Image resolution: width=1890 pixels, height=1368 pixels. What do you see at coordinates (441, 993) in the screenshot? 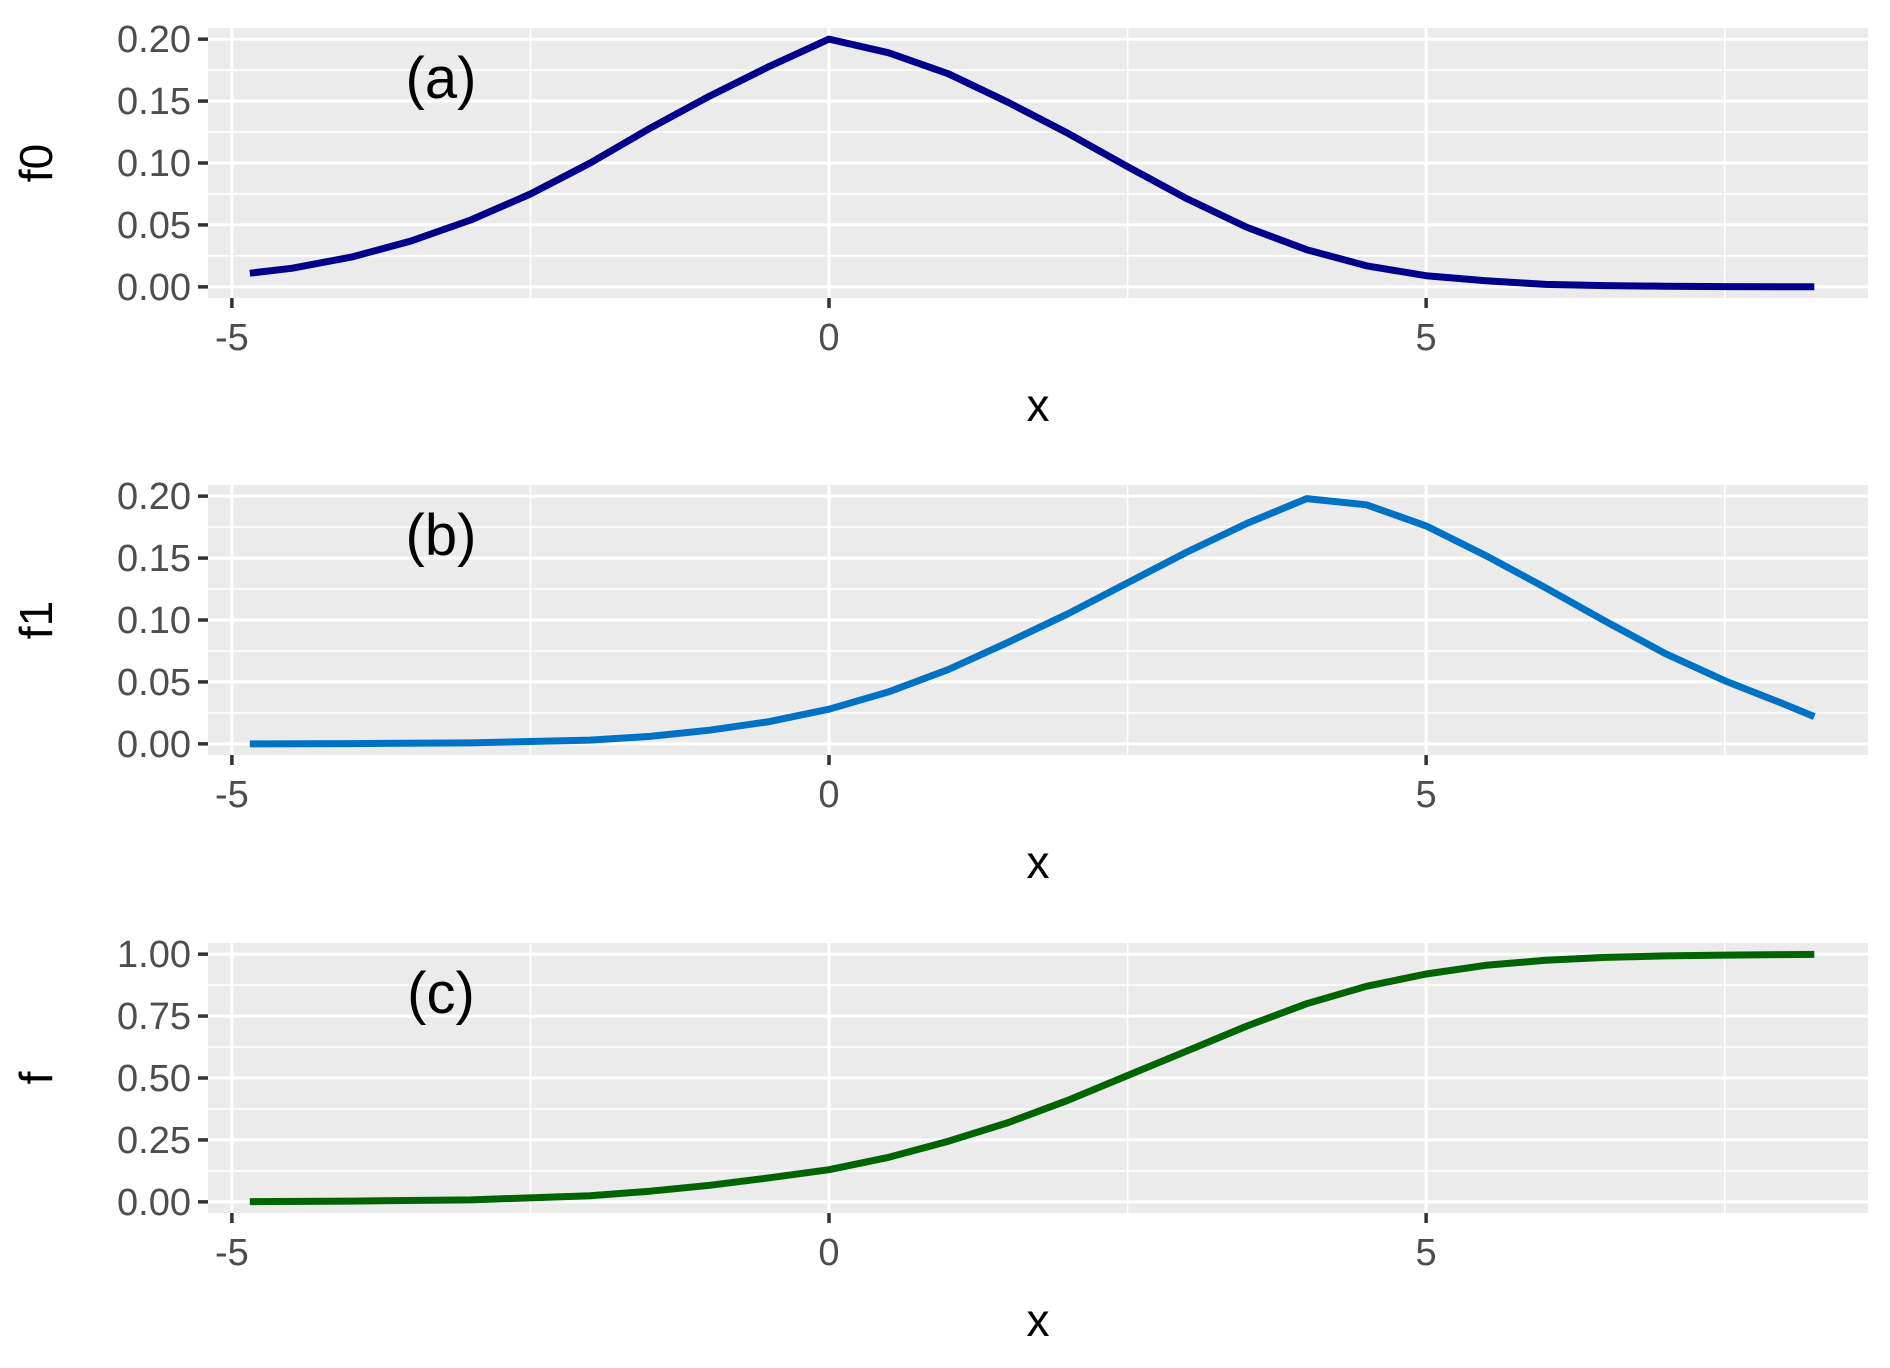
I see `panel-label: (c)` at bounding box center [441, 993].